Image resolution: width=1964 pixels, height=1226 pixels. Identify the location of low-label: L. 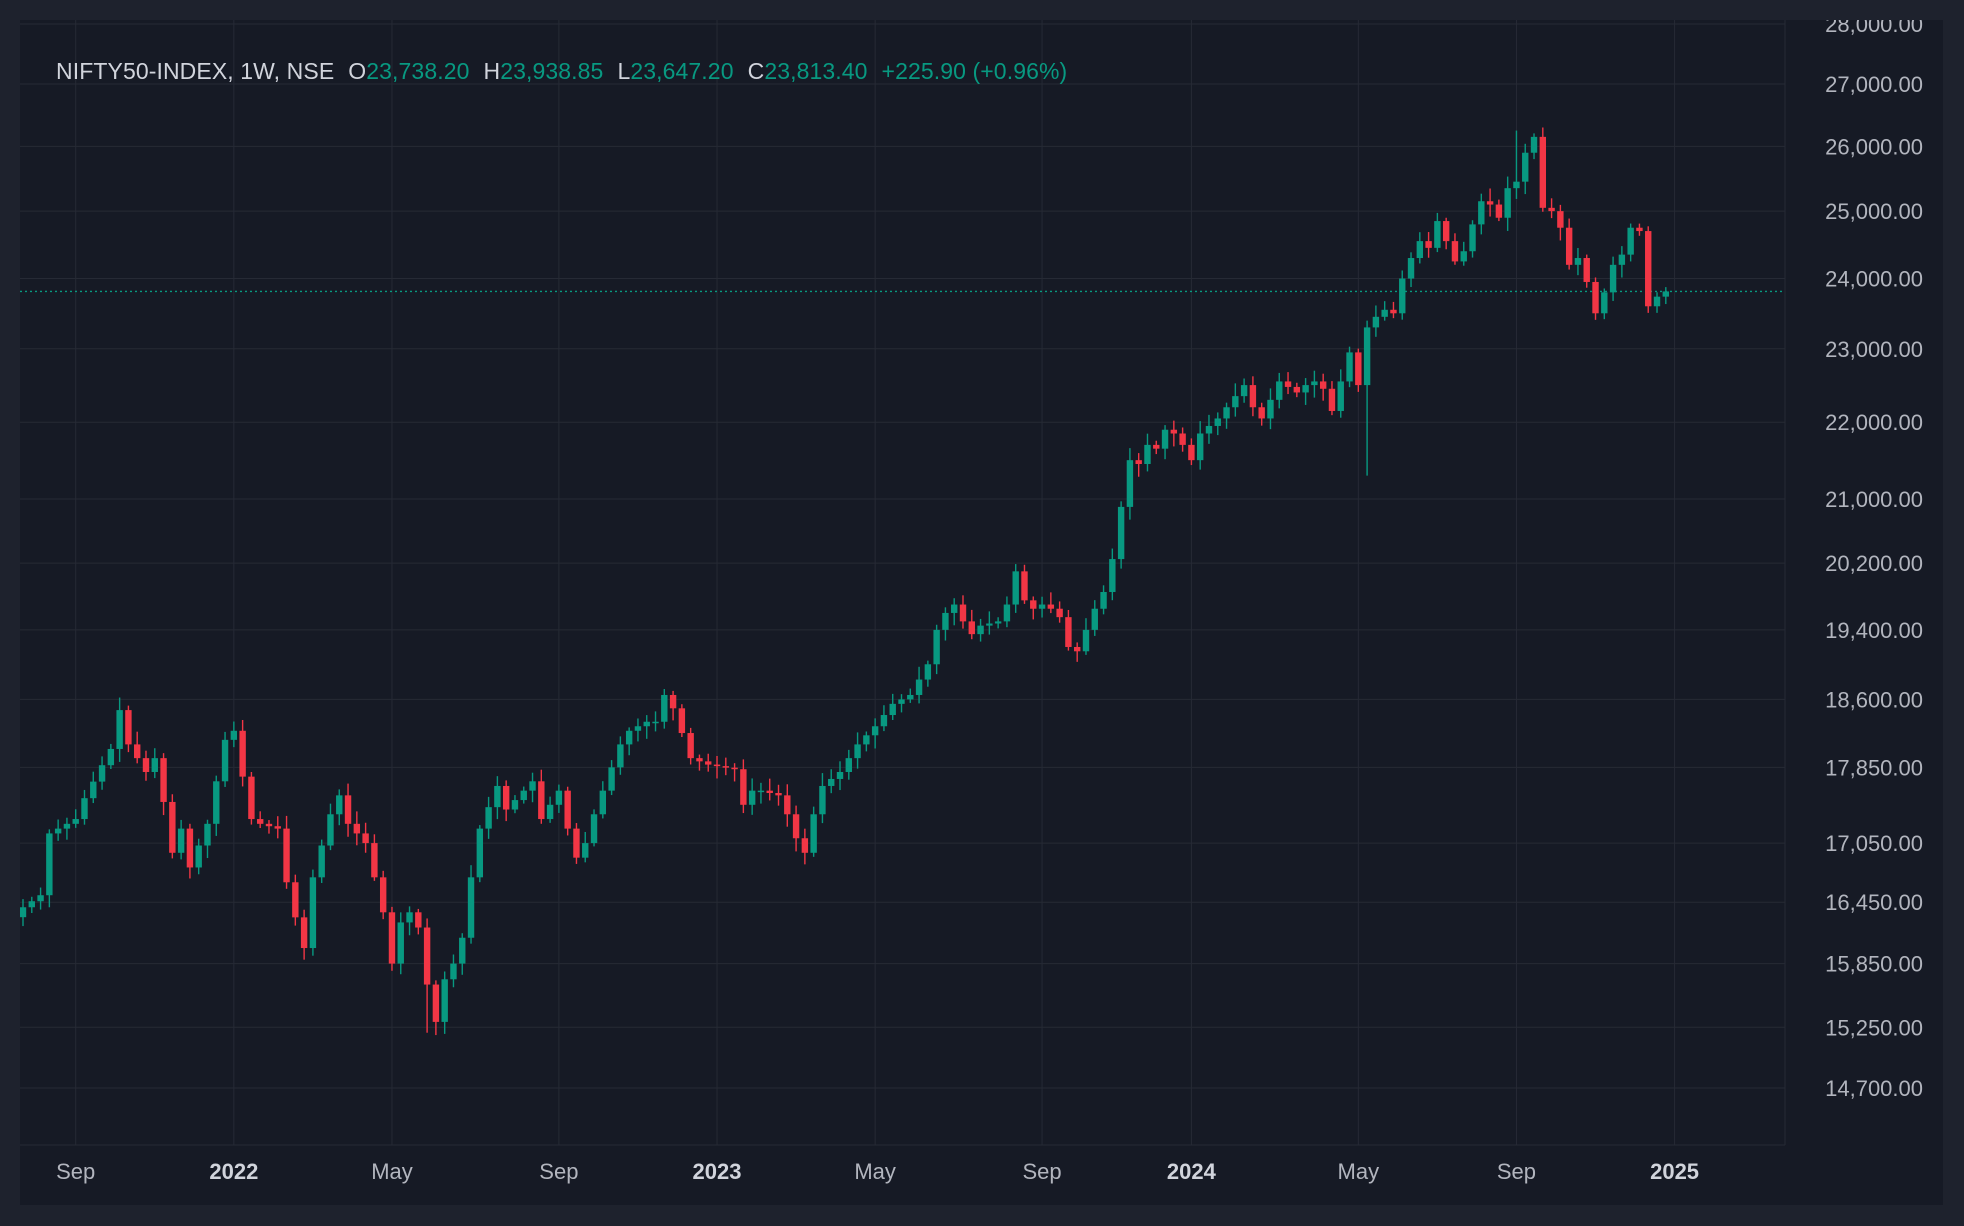
(624, 71).